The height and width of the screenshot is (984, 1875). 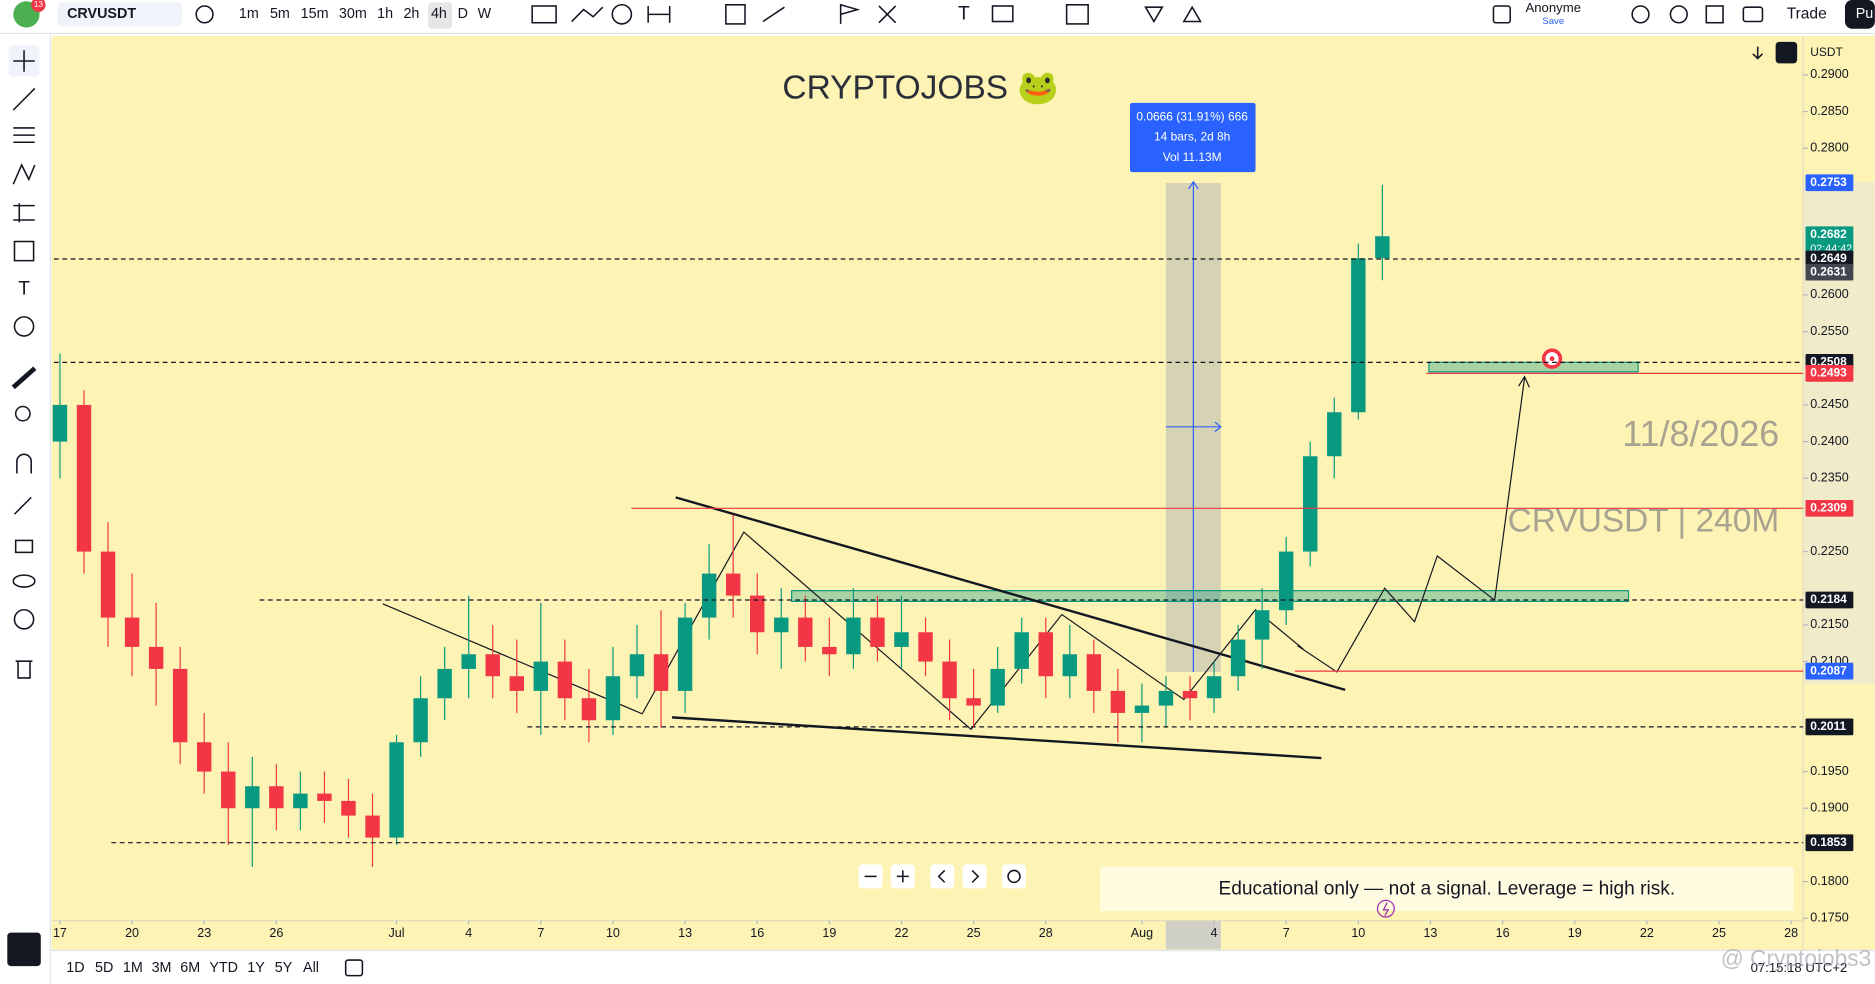 What do you see at coordinates (1193, 935) in the screenshot?
I see `time-highlight` at bounding box center [1193, 935].